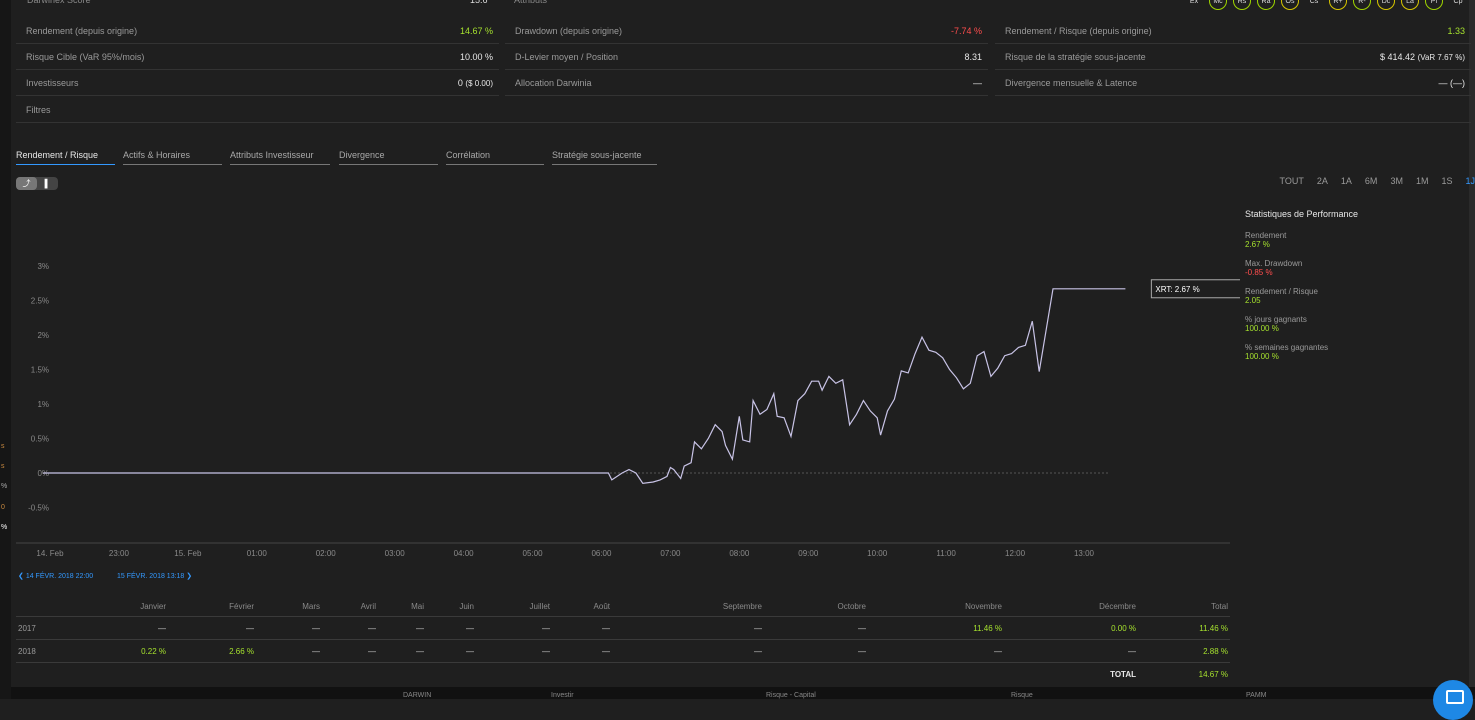  What do you see at coordinates (539, 606) in the screenshot?
I see `month-header: Juillet` at bounding box center [539, 606].